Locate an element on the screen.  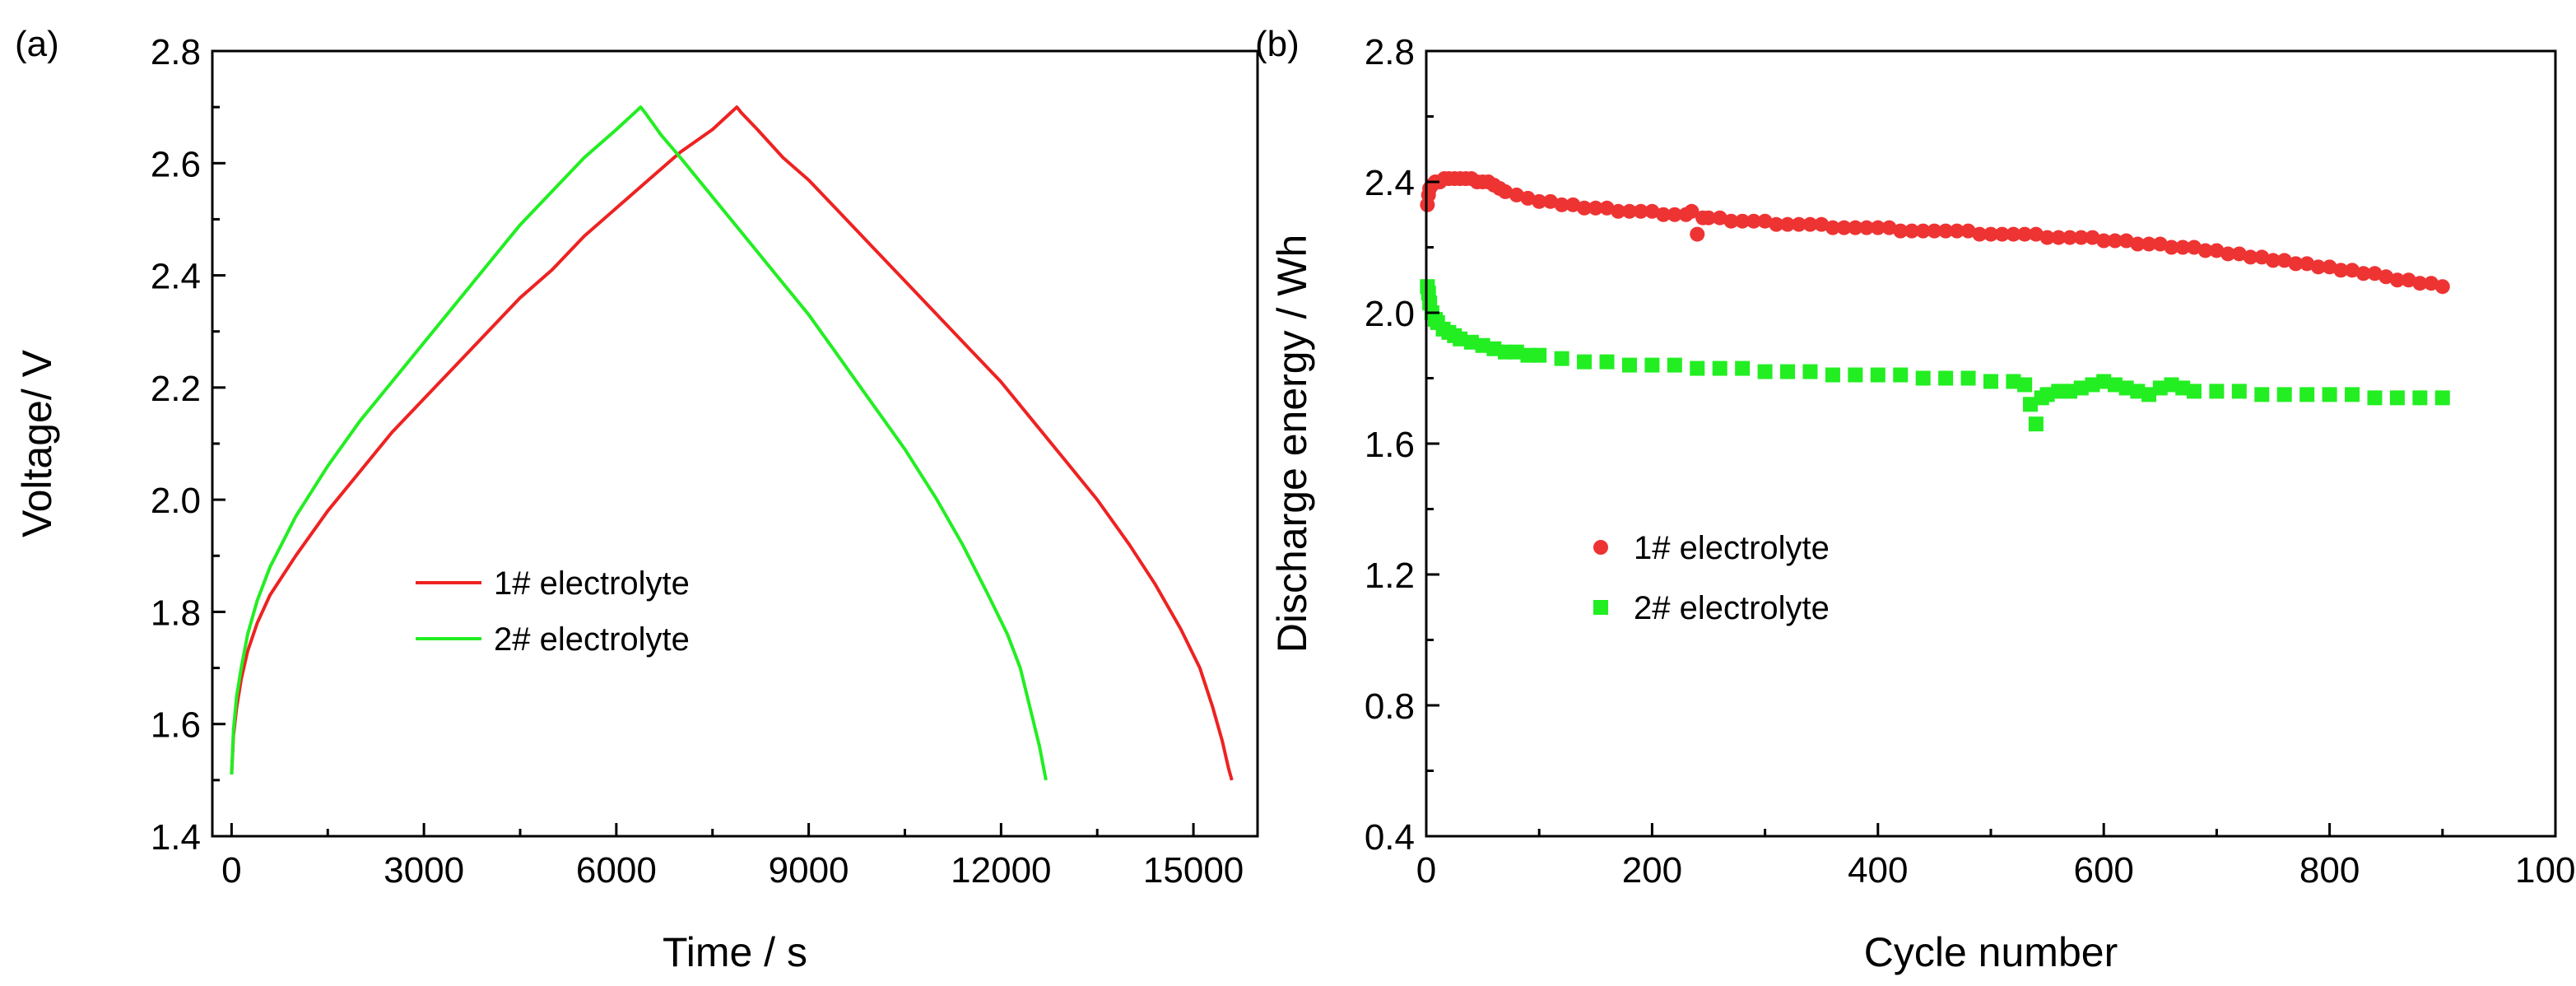
panel-a-xtick-label: 3000 is located at coordinates (424, 870).